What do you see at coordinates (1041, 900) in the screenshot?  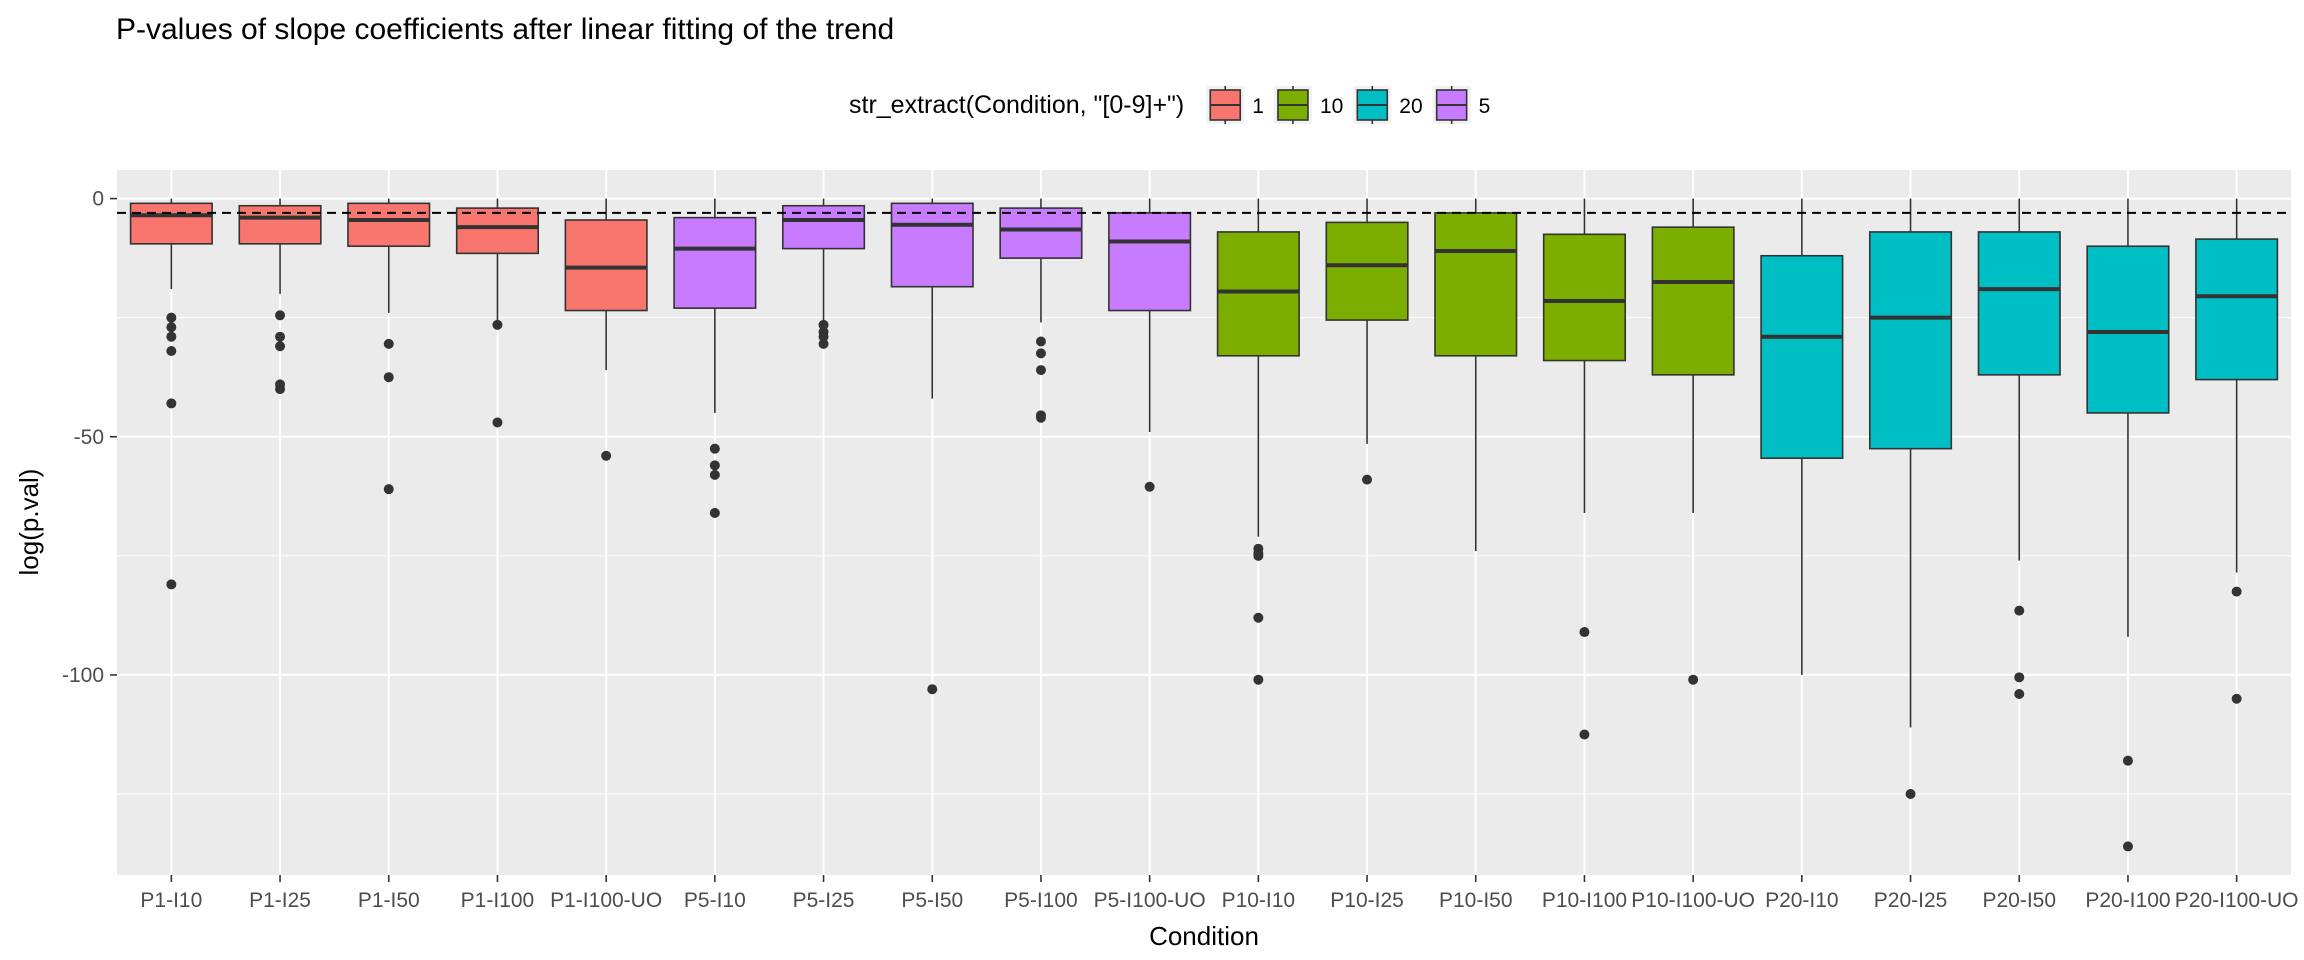 I see `x-tick-label-p5-i100: P5-I100` at bounding box center [1041, 900].